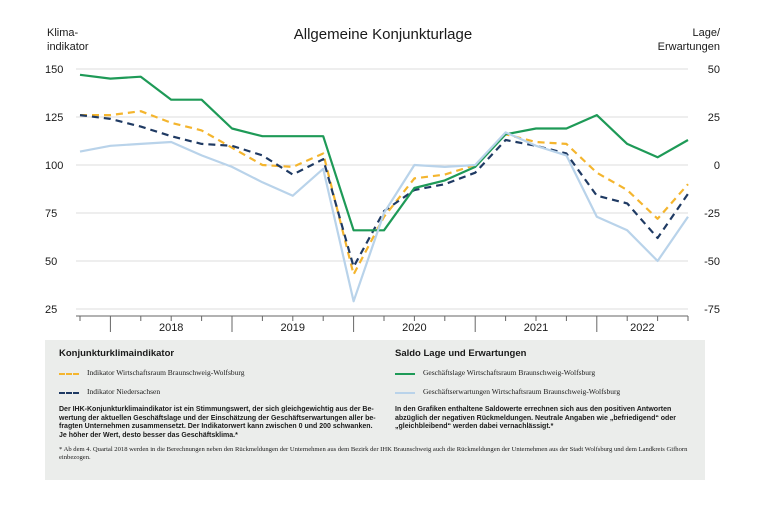  I want to click on right-axis-label-line-1: Lage/, so click(706, 33).